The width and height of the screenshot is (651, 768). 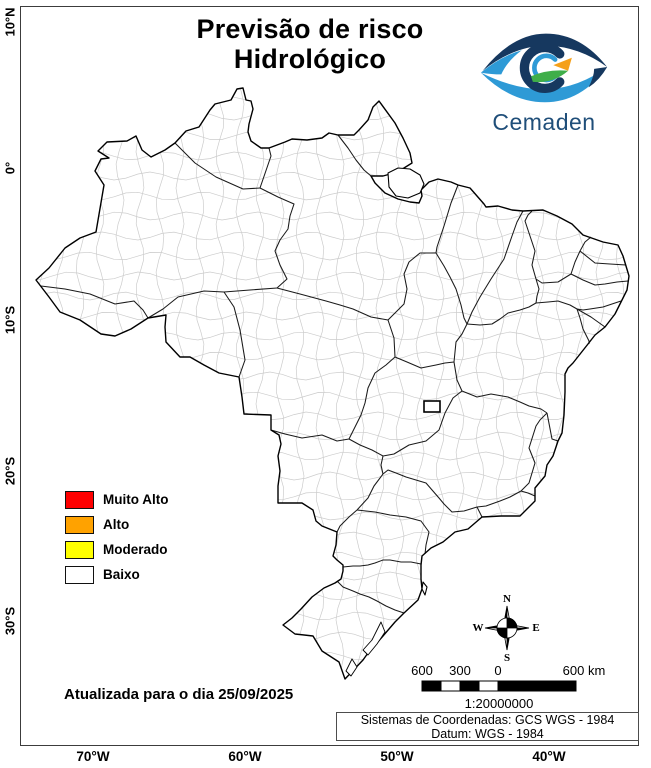 I want to click on title-line-1: Previsão de risco, so click(x=310, y=29).